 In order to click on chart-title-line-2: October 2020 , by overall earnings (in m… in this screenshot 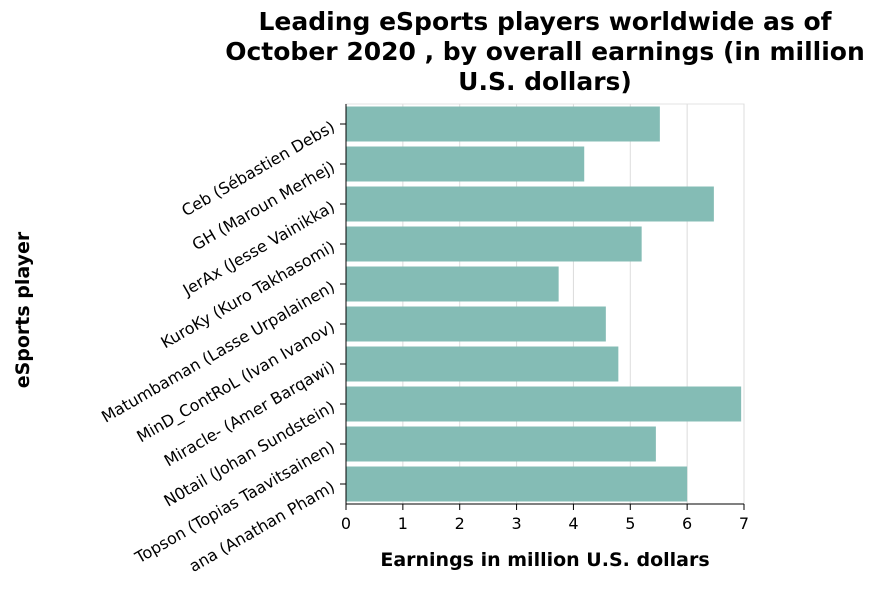, I will do `click(545, 51)`.